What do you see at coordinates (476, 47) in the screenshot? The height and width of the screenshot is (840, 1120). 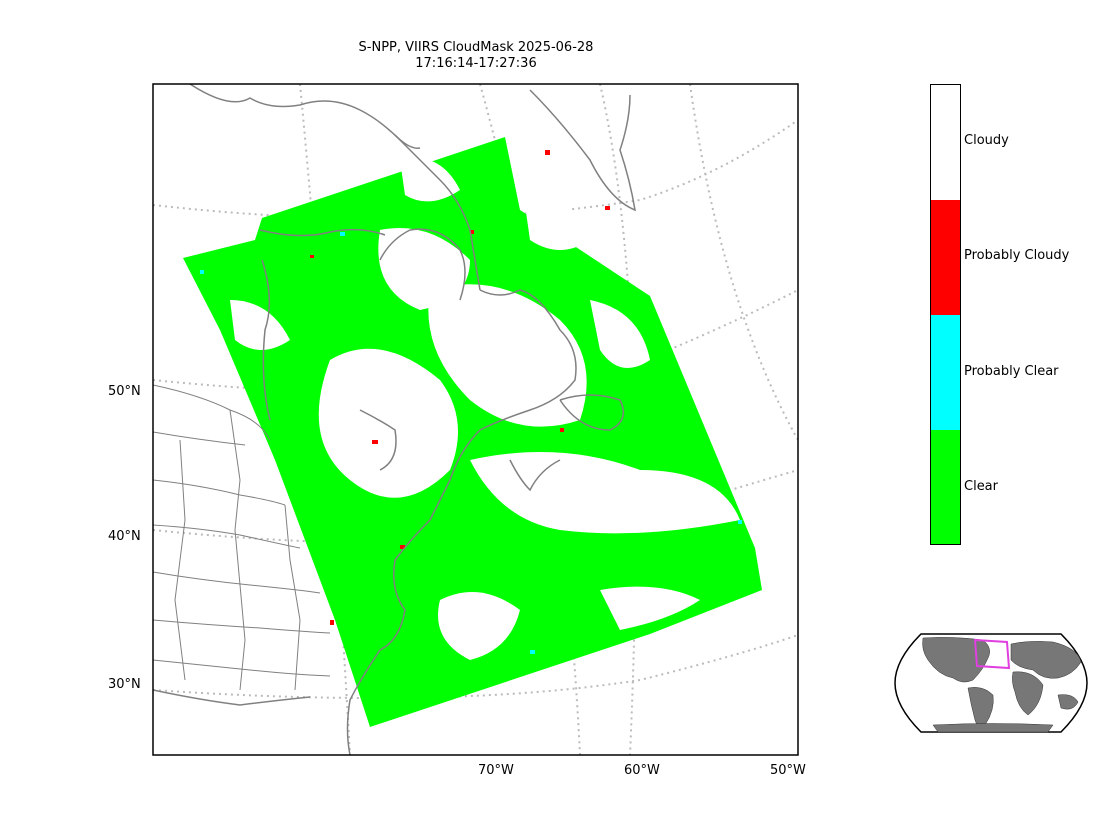 I see `plot-title: S-NPP, VIIRS CloudMask 2025-06-28` at bounding box center [476, 47].